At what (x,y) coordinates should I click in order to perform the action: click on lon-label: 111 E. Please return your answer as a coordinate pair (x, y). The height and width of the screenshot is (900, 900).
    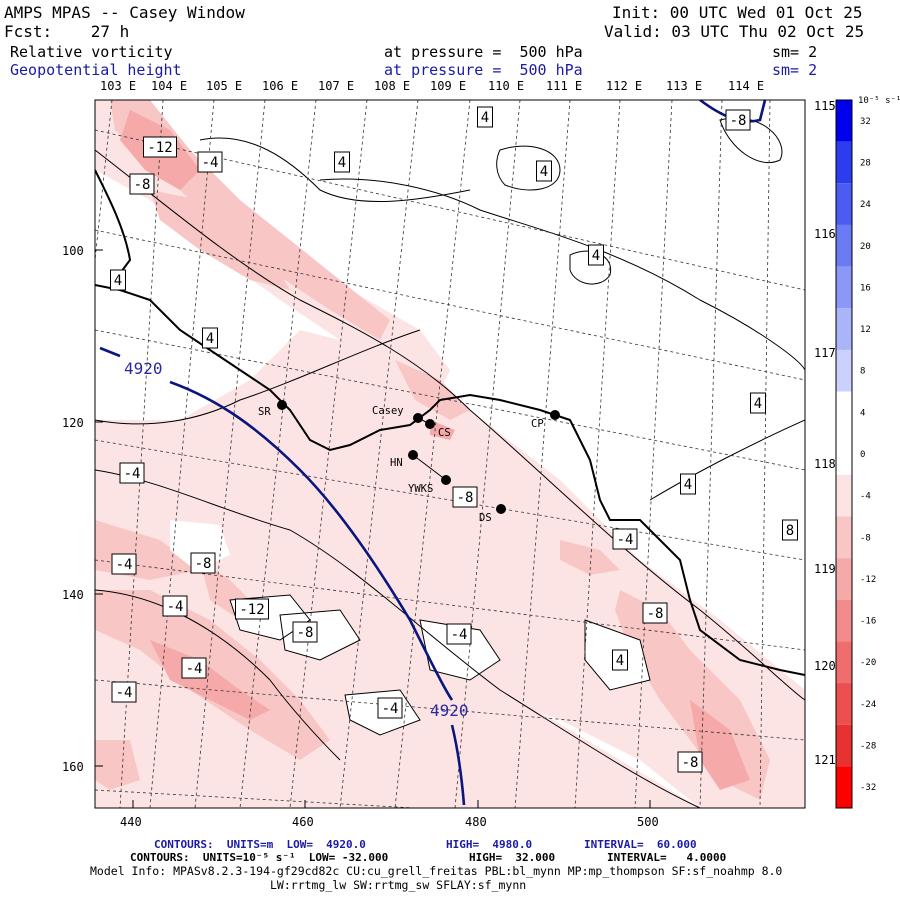
    Looking at the image, I should click on (564, 86).